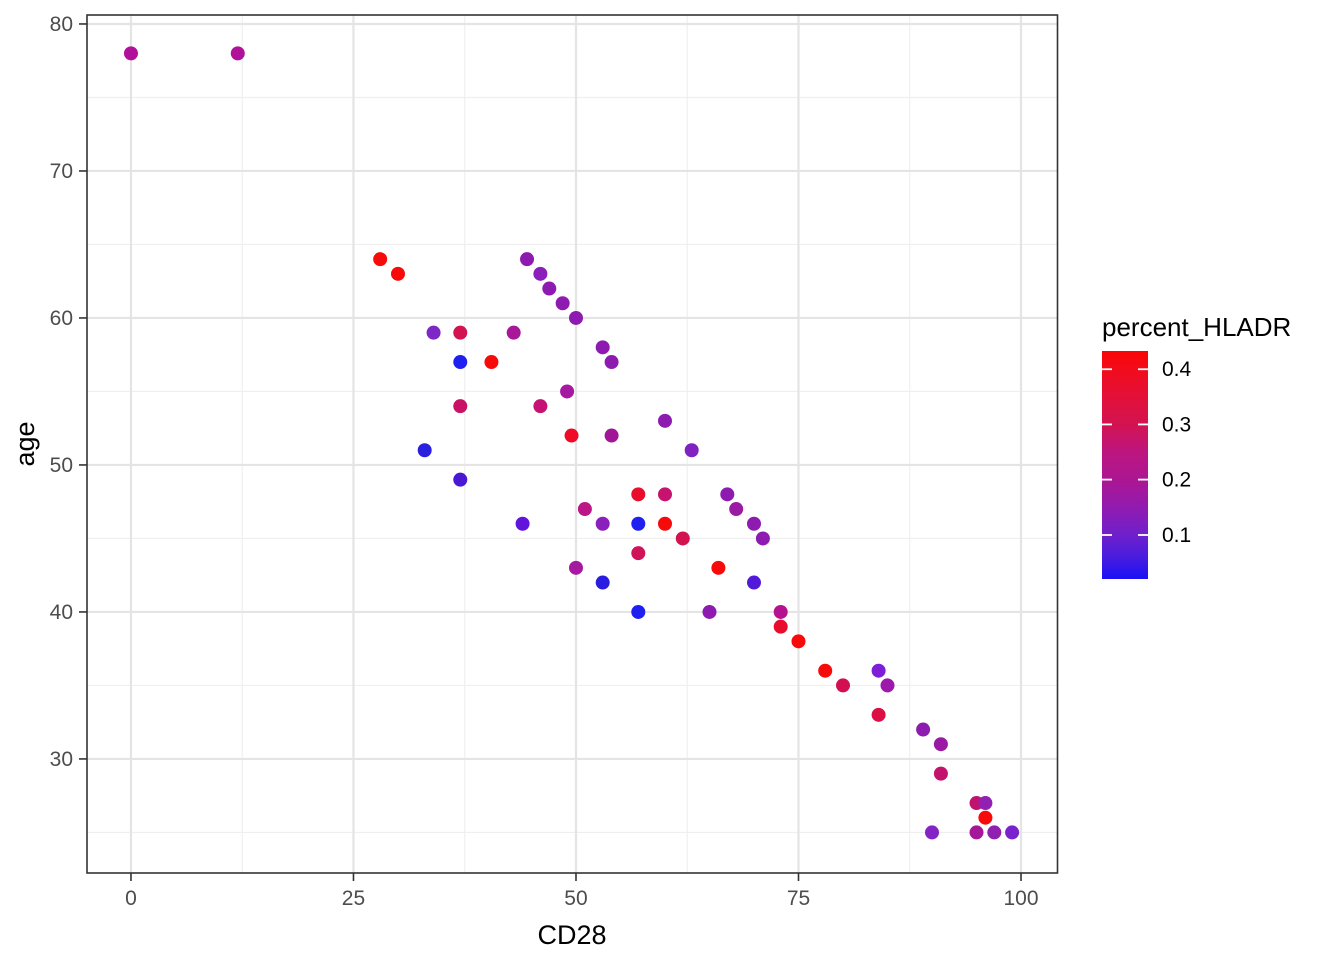 This screenshot has height=960, width=1344. Describe the element at coordinates (1125, 465) in the screenshot. I see `legend-colorbar` at that location.